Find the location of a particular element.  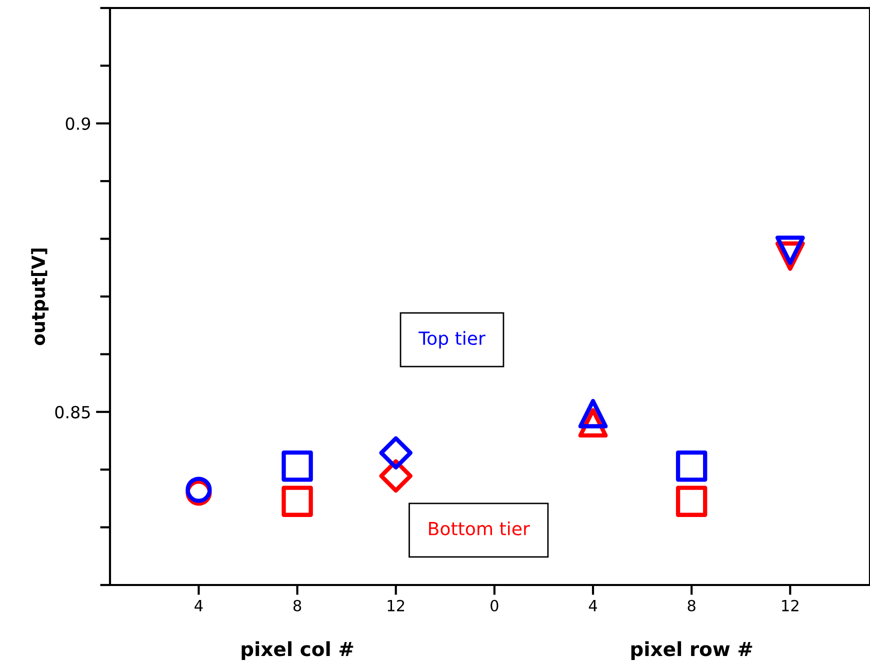

text: Top tier is located at coordinates (452, 340).